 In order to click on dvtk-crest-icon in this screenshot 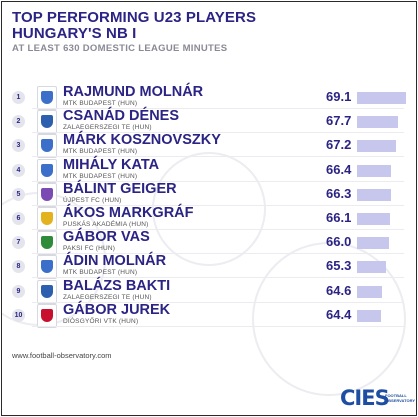, I will do `click(47, 315)`.